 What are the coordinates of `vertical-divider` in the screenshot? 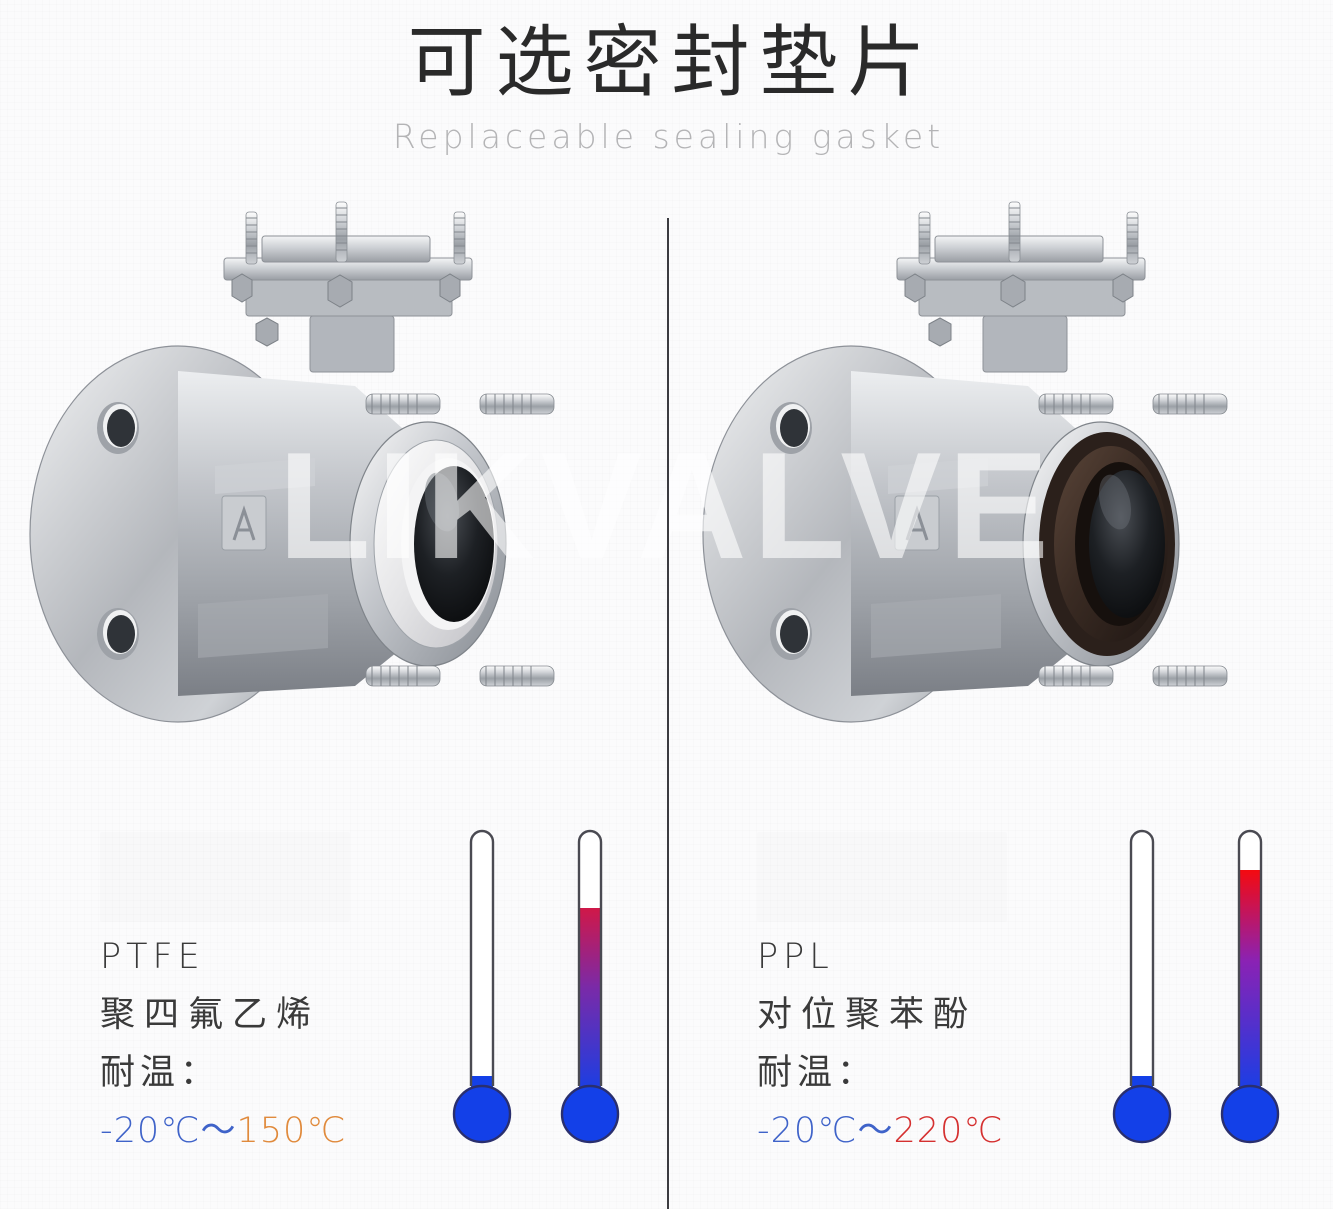 It's located at (668, 713).